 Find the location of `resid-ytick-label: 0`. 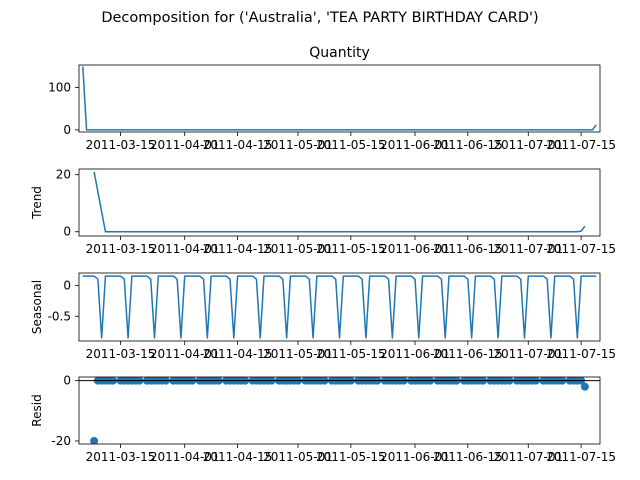

resid-ytick-label: 0 is located at coordinates (67, 381).